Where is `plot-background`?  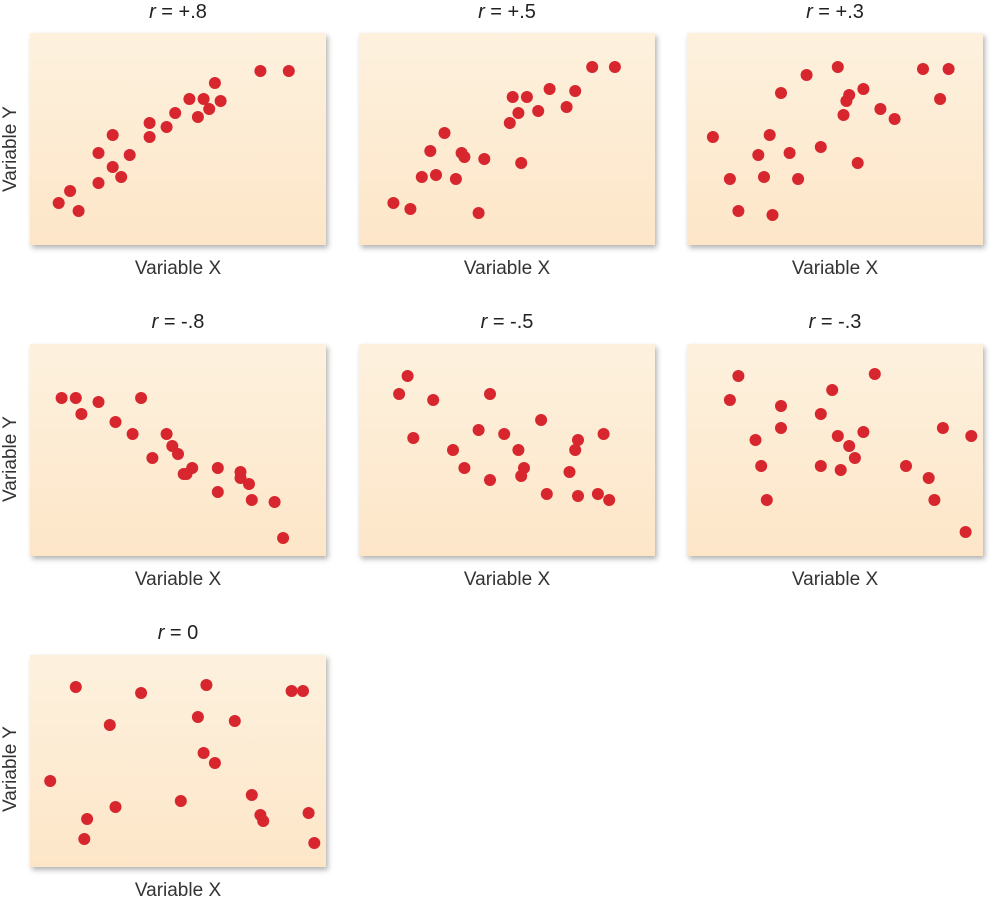
plot-background is located at coordinates (835, 450).